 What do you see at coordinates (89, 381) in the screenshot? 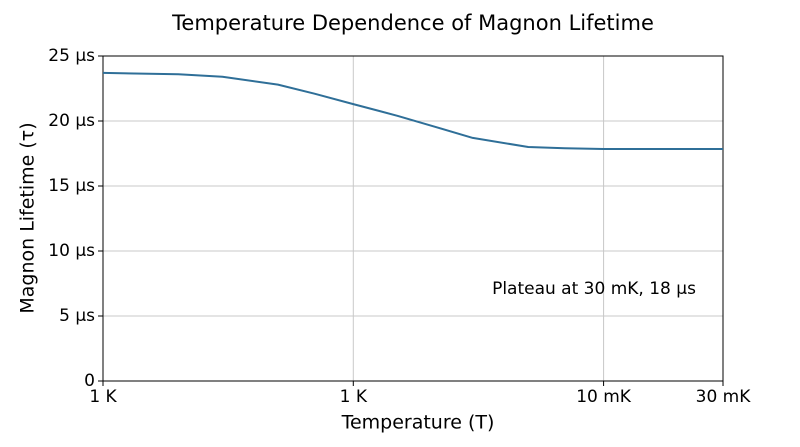
I see `y-tick-label: 0` at bounding box center [89, 381].